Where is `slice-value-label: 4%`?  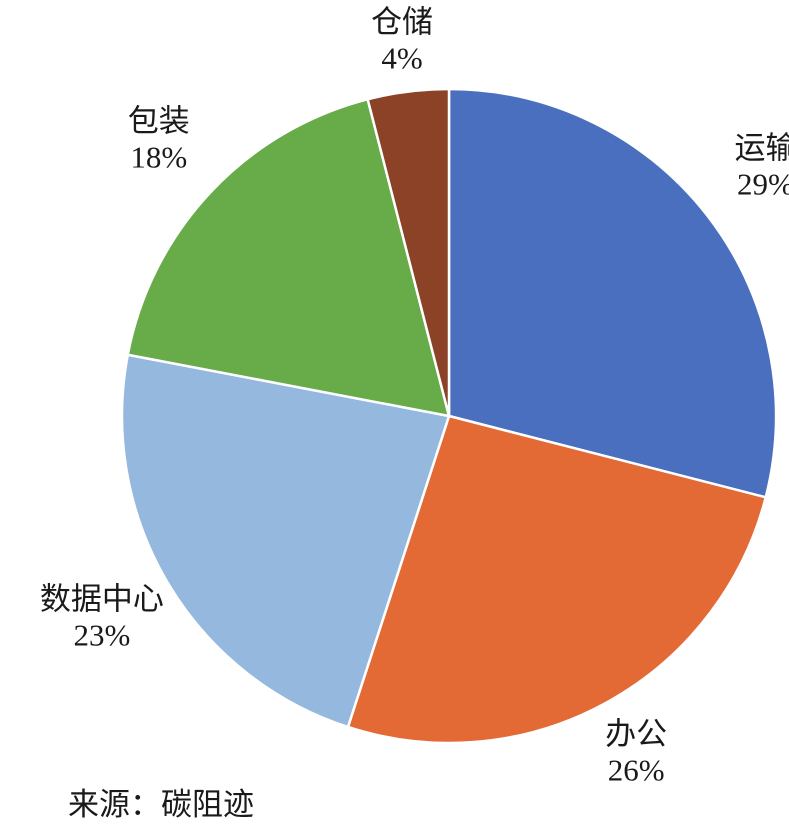 slice-value-label: 4% is located at coordinates (401, 58).